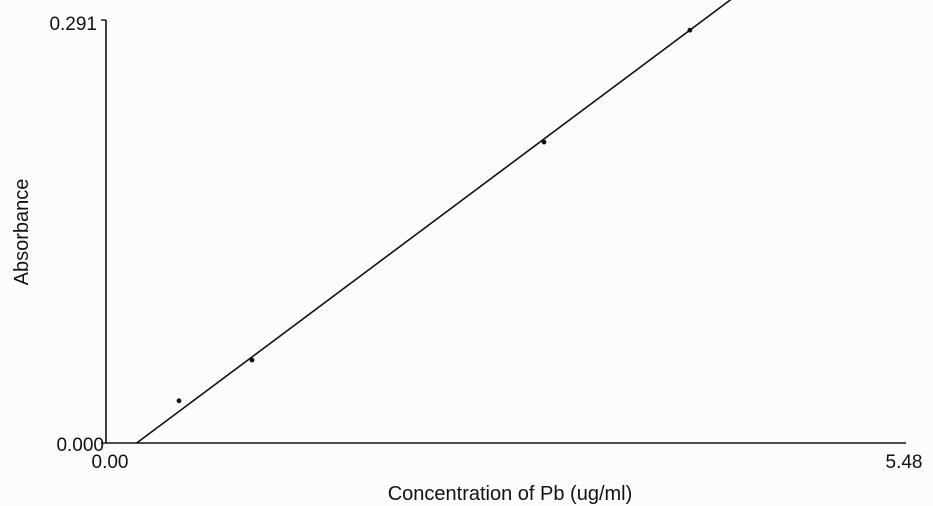 This screenshot has width=933, height=506. What do you see at coordinates (510, 494) in the screenshot?
I see `x-axis-title: Concentration of Pb (ug/ml)` at bounding box center [510, 494].